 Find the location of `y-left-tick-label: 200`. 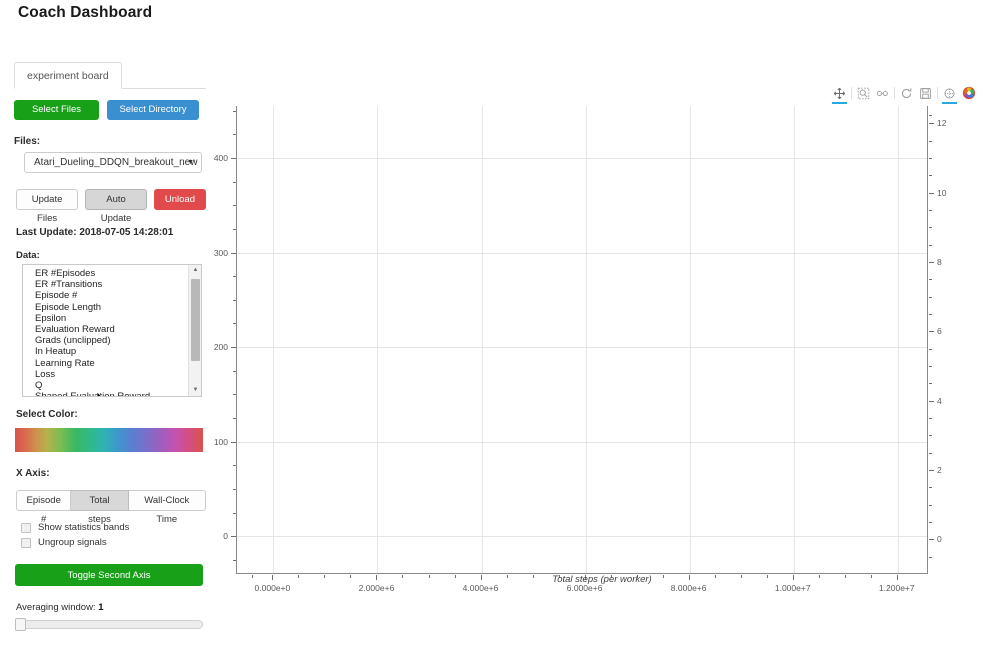

y-left-tick-label: 200 is located at coordinates (220, 347).